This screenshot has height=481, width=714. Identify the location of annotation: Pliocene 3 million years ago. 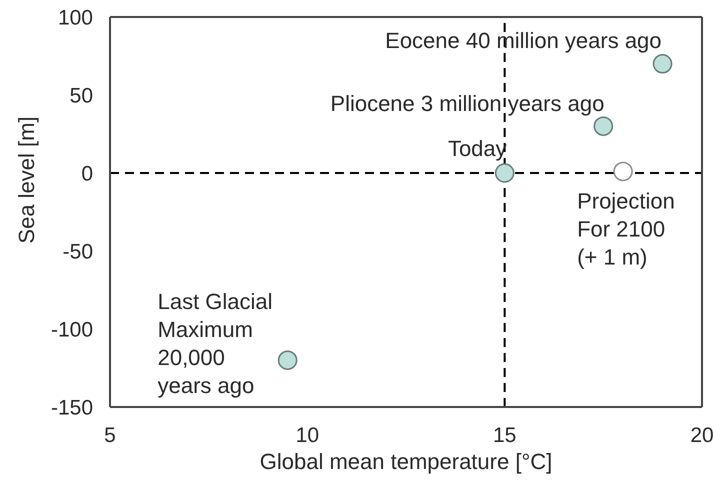
(467, 103).